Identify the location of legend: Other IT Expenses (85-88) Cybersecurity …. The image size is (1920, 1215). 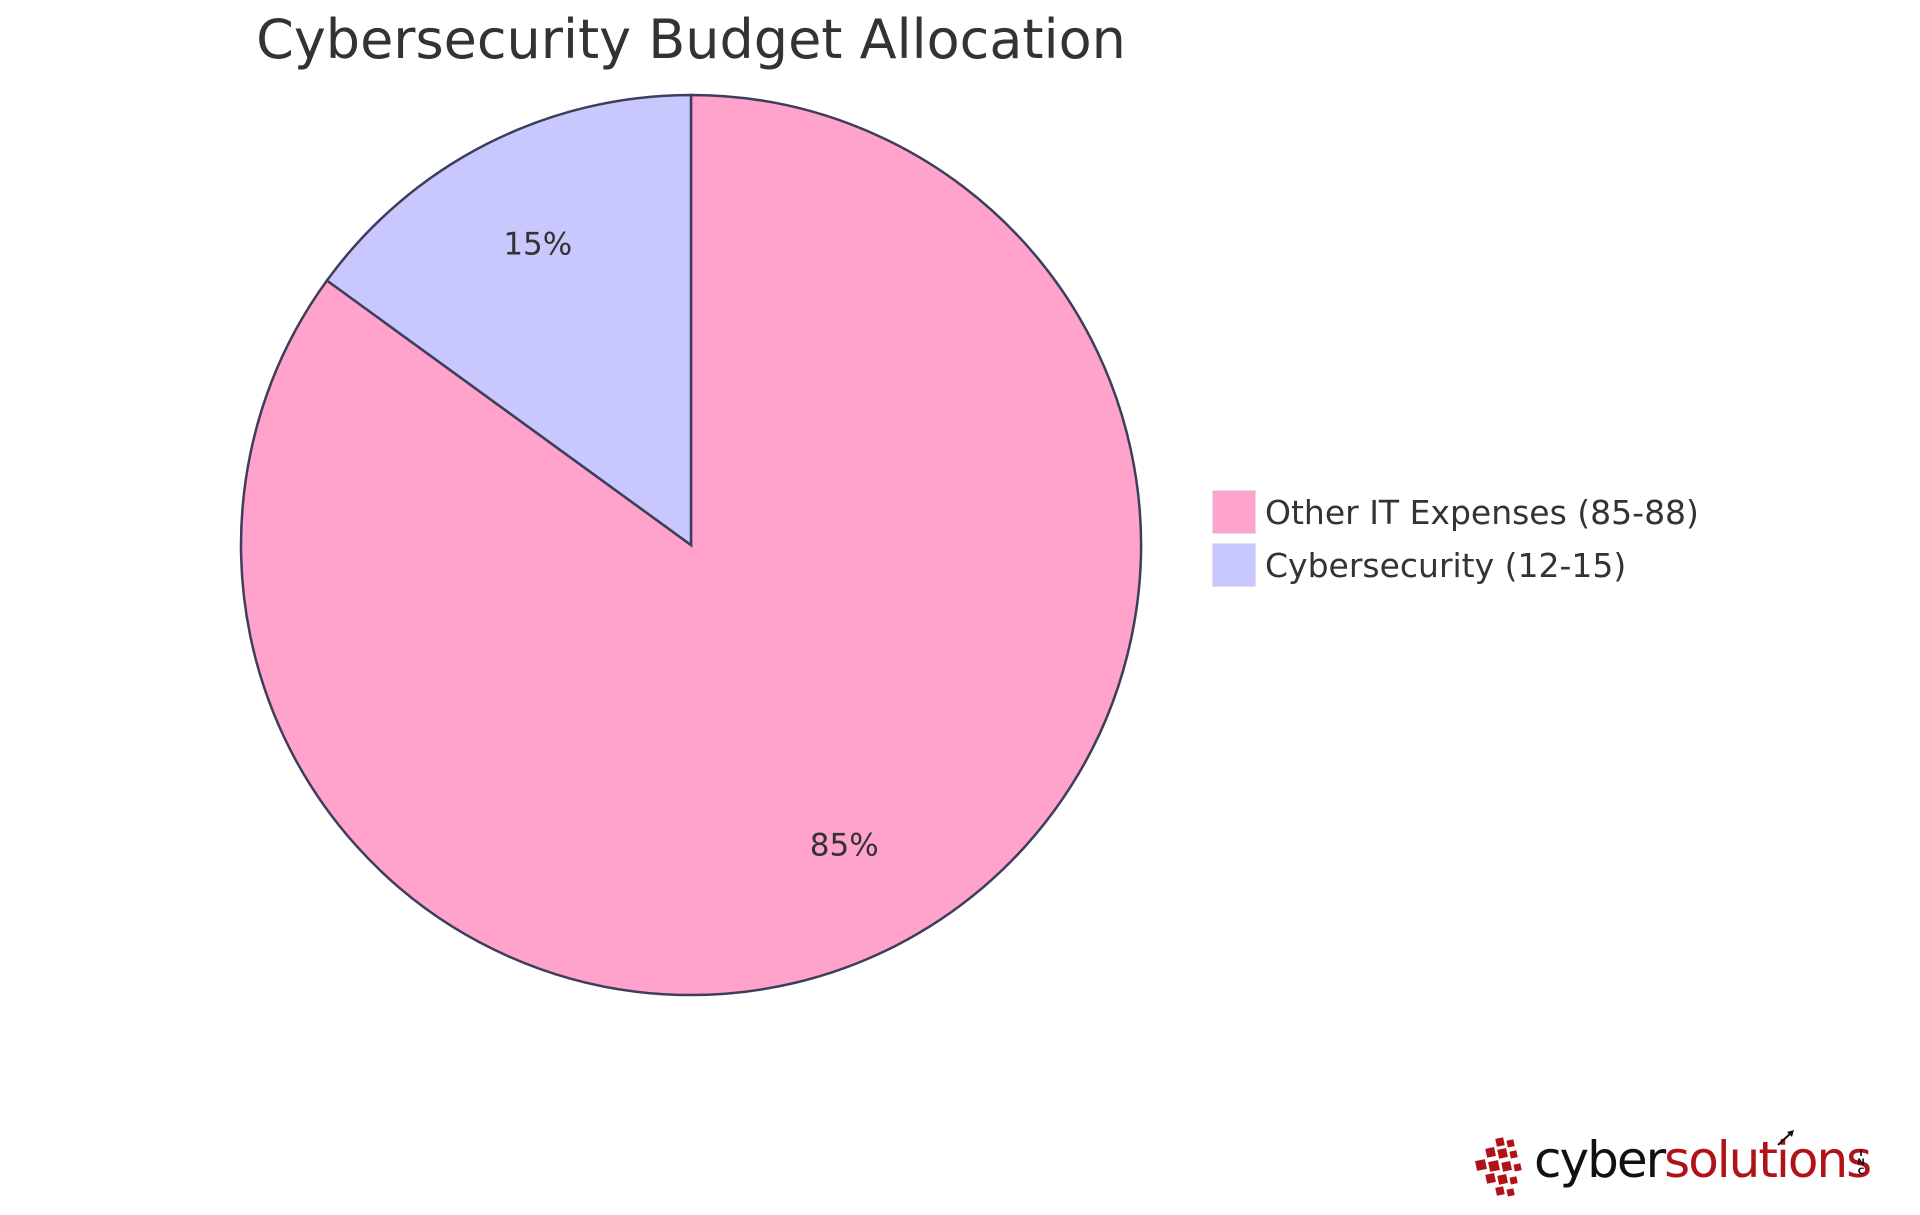
(1455, 543).